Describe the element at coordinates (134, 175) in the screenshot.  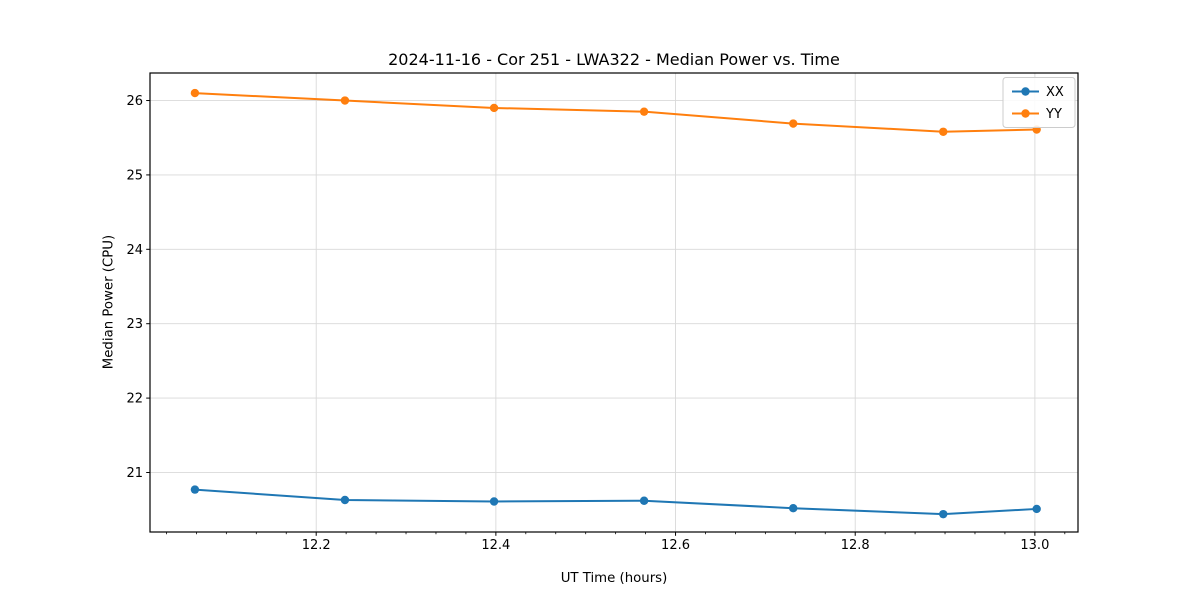
I see `y-tick-label: 25` at that location.